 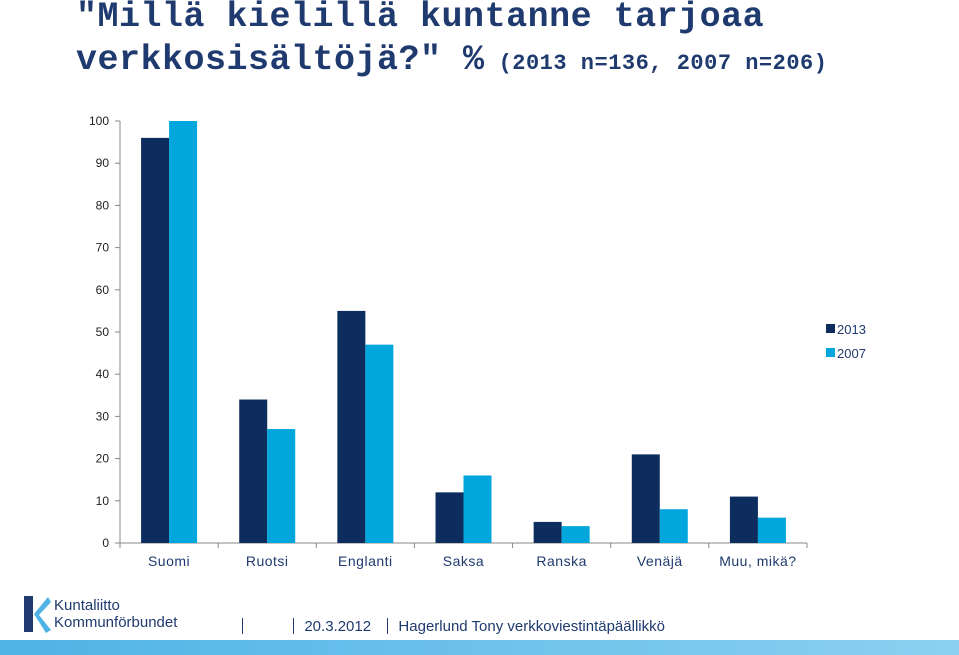 I want to click on kuntaliitto-logo: Kuntaliitto Kommunförbundet, so click(x=107, y=616).